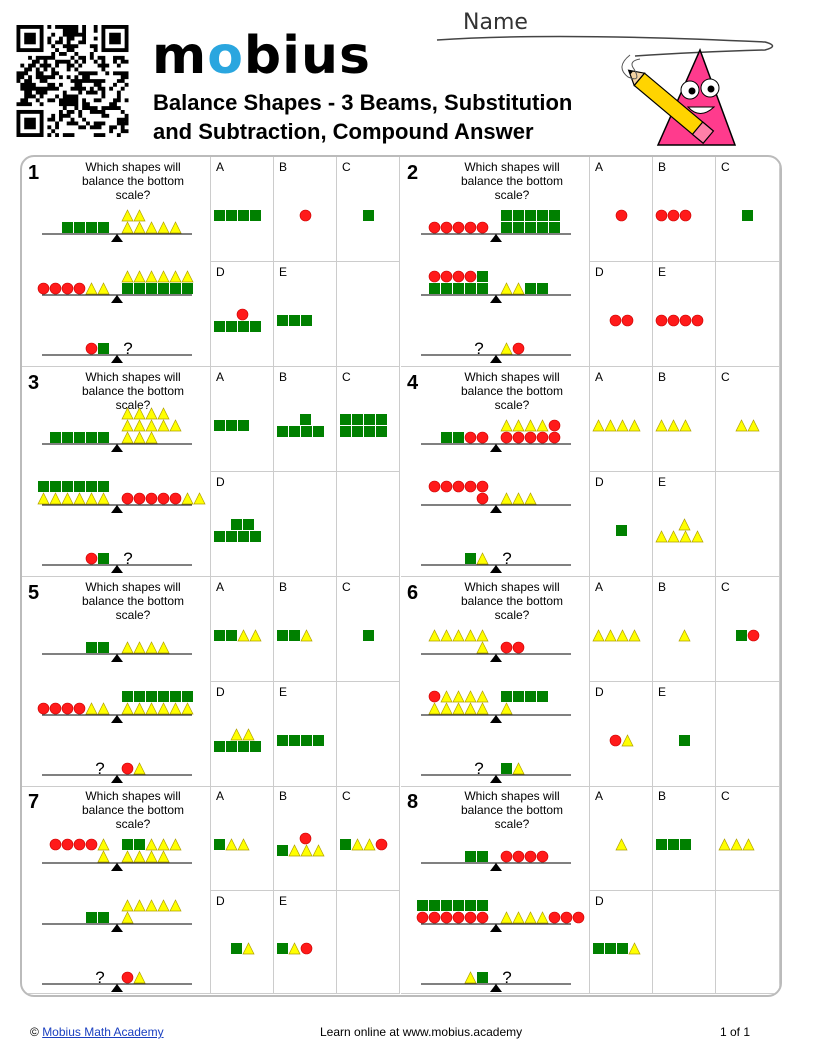 The image size is (815, 1050). What do you see at coordinates (261, 56) in the screenshot?
I see `mobius-logo: mobius` at bounding box center [261, 56].